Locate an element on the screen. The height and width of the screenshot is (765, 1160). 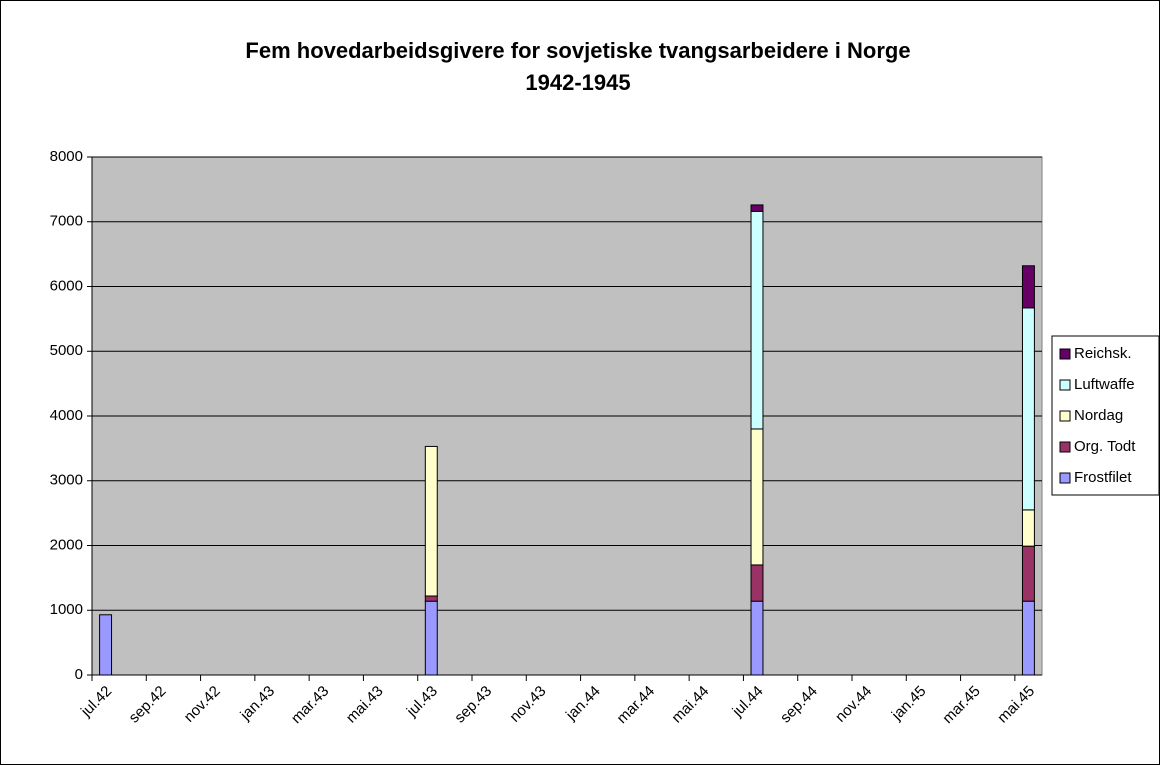
y-tick-label: 5000 is located at coordinates (66, 350).